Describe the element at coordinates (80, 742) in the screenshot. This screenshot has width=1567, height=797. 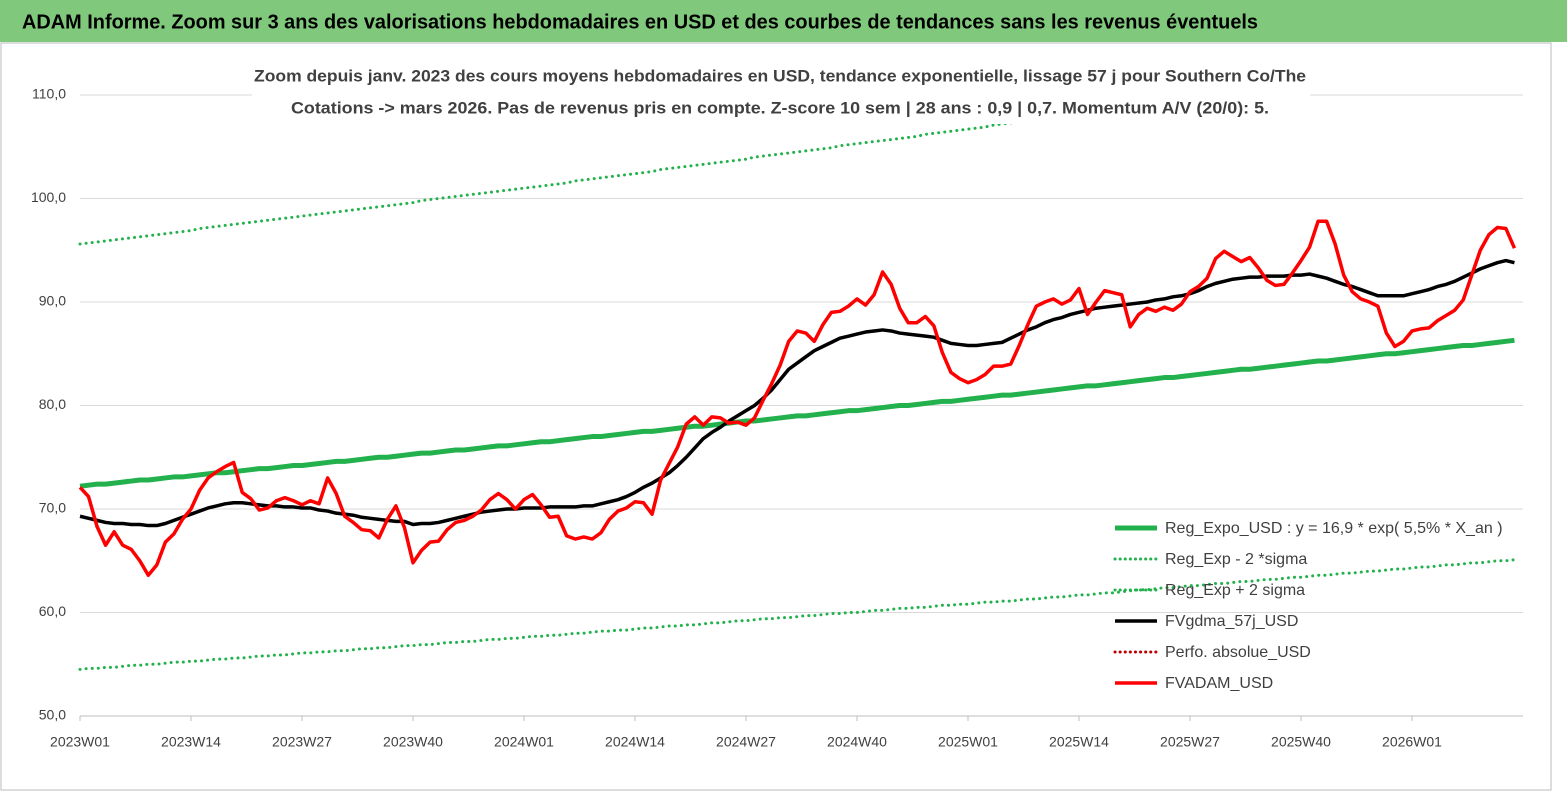
I see `x-tick-label: 2023W01` at that location.